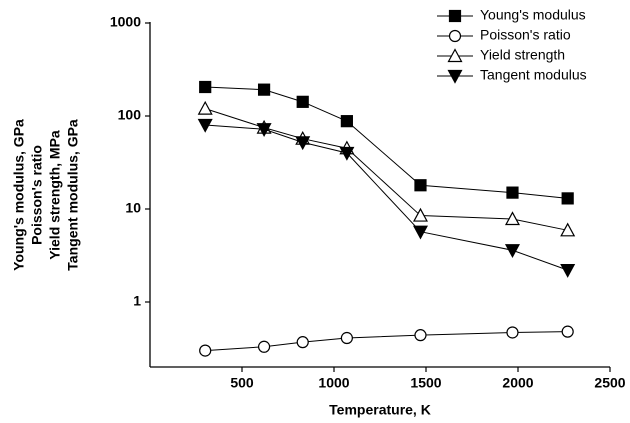  Describe the element at coordinates (525, 35) in the screenshot. I see `legend-label: Poisson's ratio` at that location.